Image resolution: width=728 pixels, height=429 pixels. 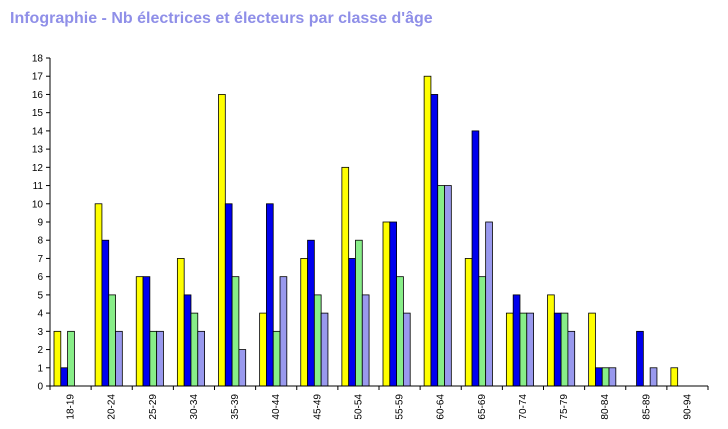 What do you see at coordinates (564, 407) in the screenshot?
I see `x-tick-label: 75-79` at bounding box center [564, 407].